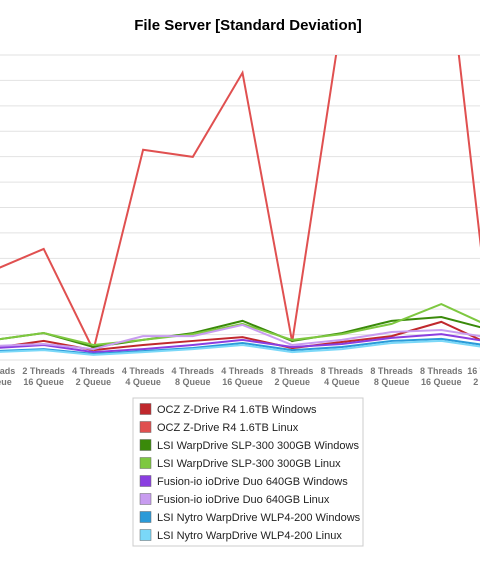 This screenshot has width=480, height=577. What do you see at coordinates (249, 464) in the screenshot?
I see `legend-label: LSI WarpDrive SLP-300 300GB Linux` at bounding box center [249, 464].